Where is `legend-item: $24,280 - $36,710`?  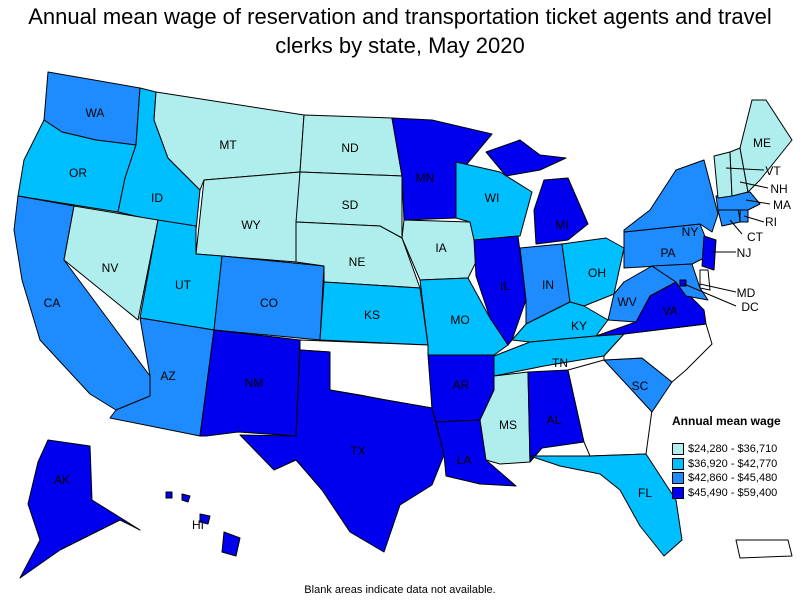 legend-item: $24,280 - $36,710 is located at coordinates (734, 449).